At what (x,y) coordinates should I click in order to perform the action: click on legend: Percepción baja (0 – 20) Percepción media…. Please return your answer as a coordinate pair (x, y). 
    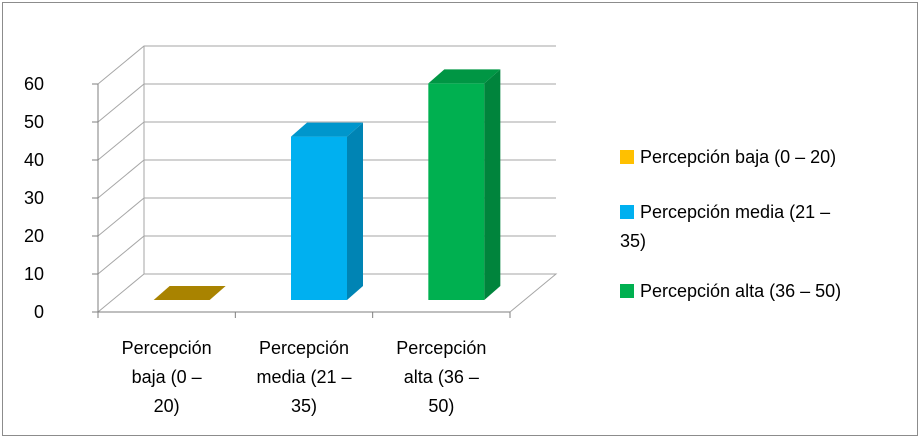
    Looking at the image, I should click on (730, 224).